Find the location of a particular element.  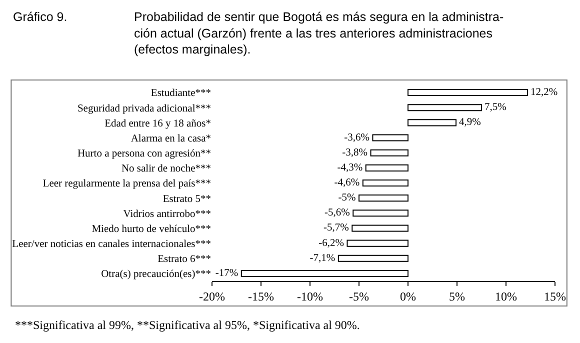

y-tick-label: Estrato 6*** is located at coordinates (184, 260).